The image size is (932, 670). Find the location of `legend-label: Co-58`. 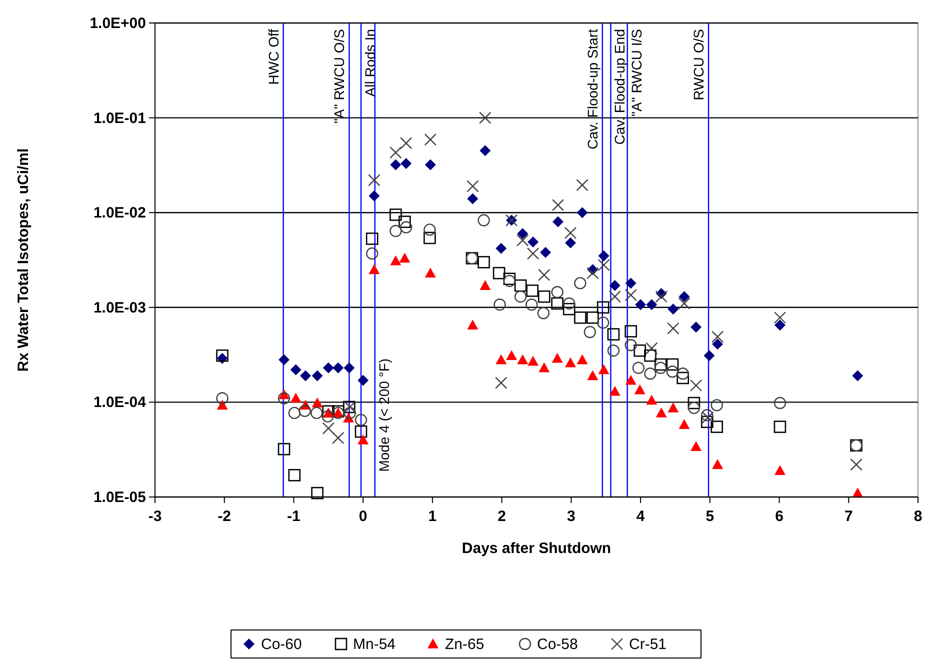

legend-label: Co-58 is located at coordinates (557, 644).